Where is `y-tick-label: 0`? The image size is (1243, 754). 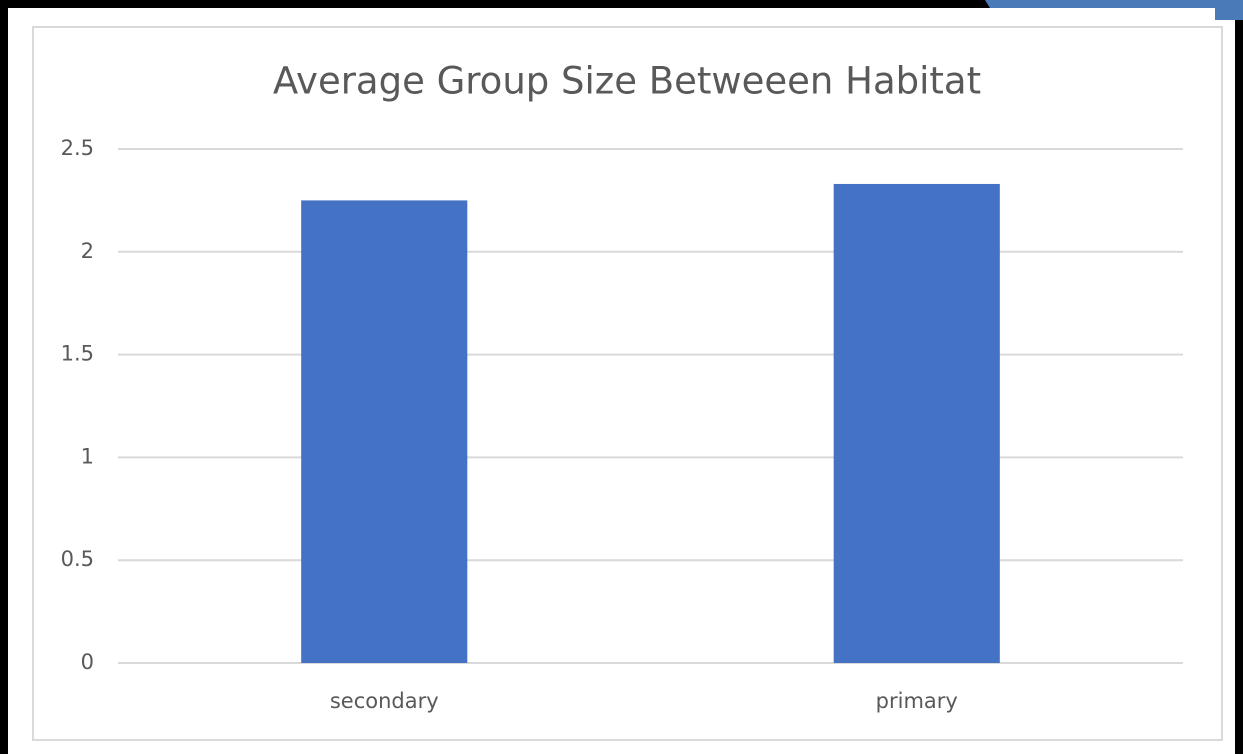
y-tick-label: 0 is located at coordinates (87, 662).